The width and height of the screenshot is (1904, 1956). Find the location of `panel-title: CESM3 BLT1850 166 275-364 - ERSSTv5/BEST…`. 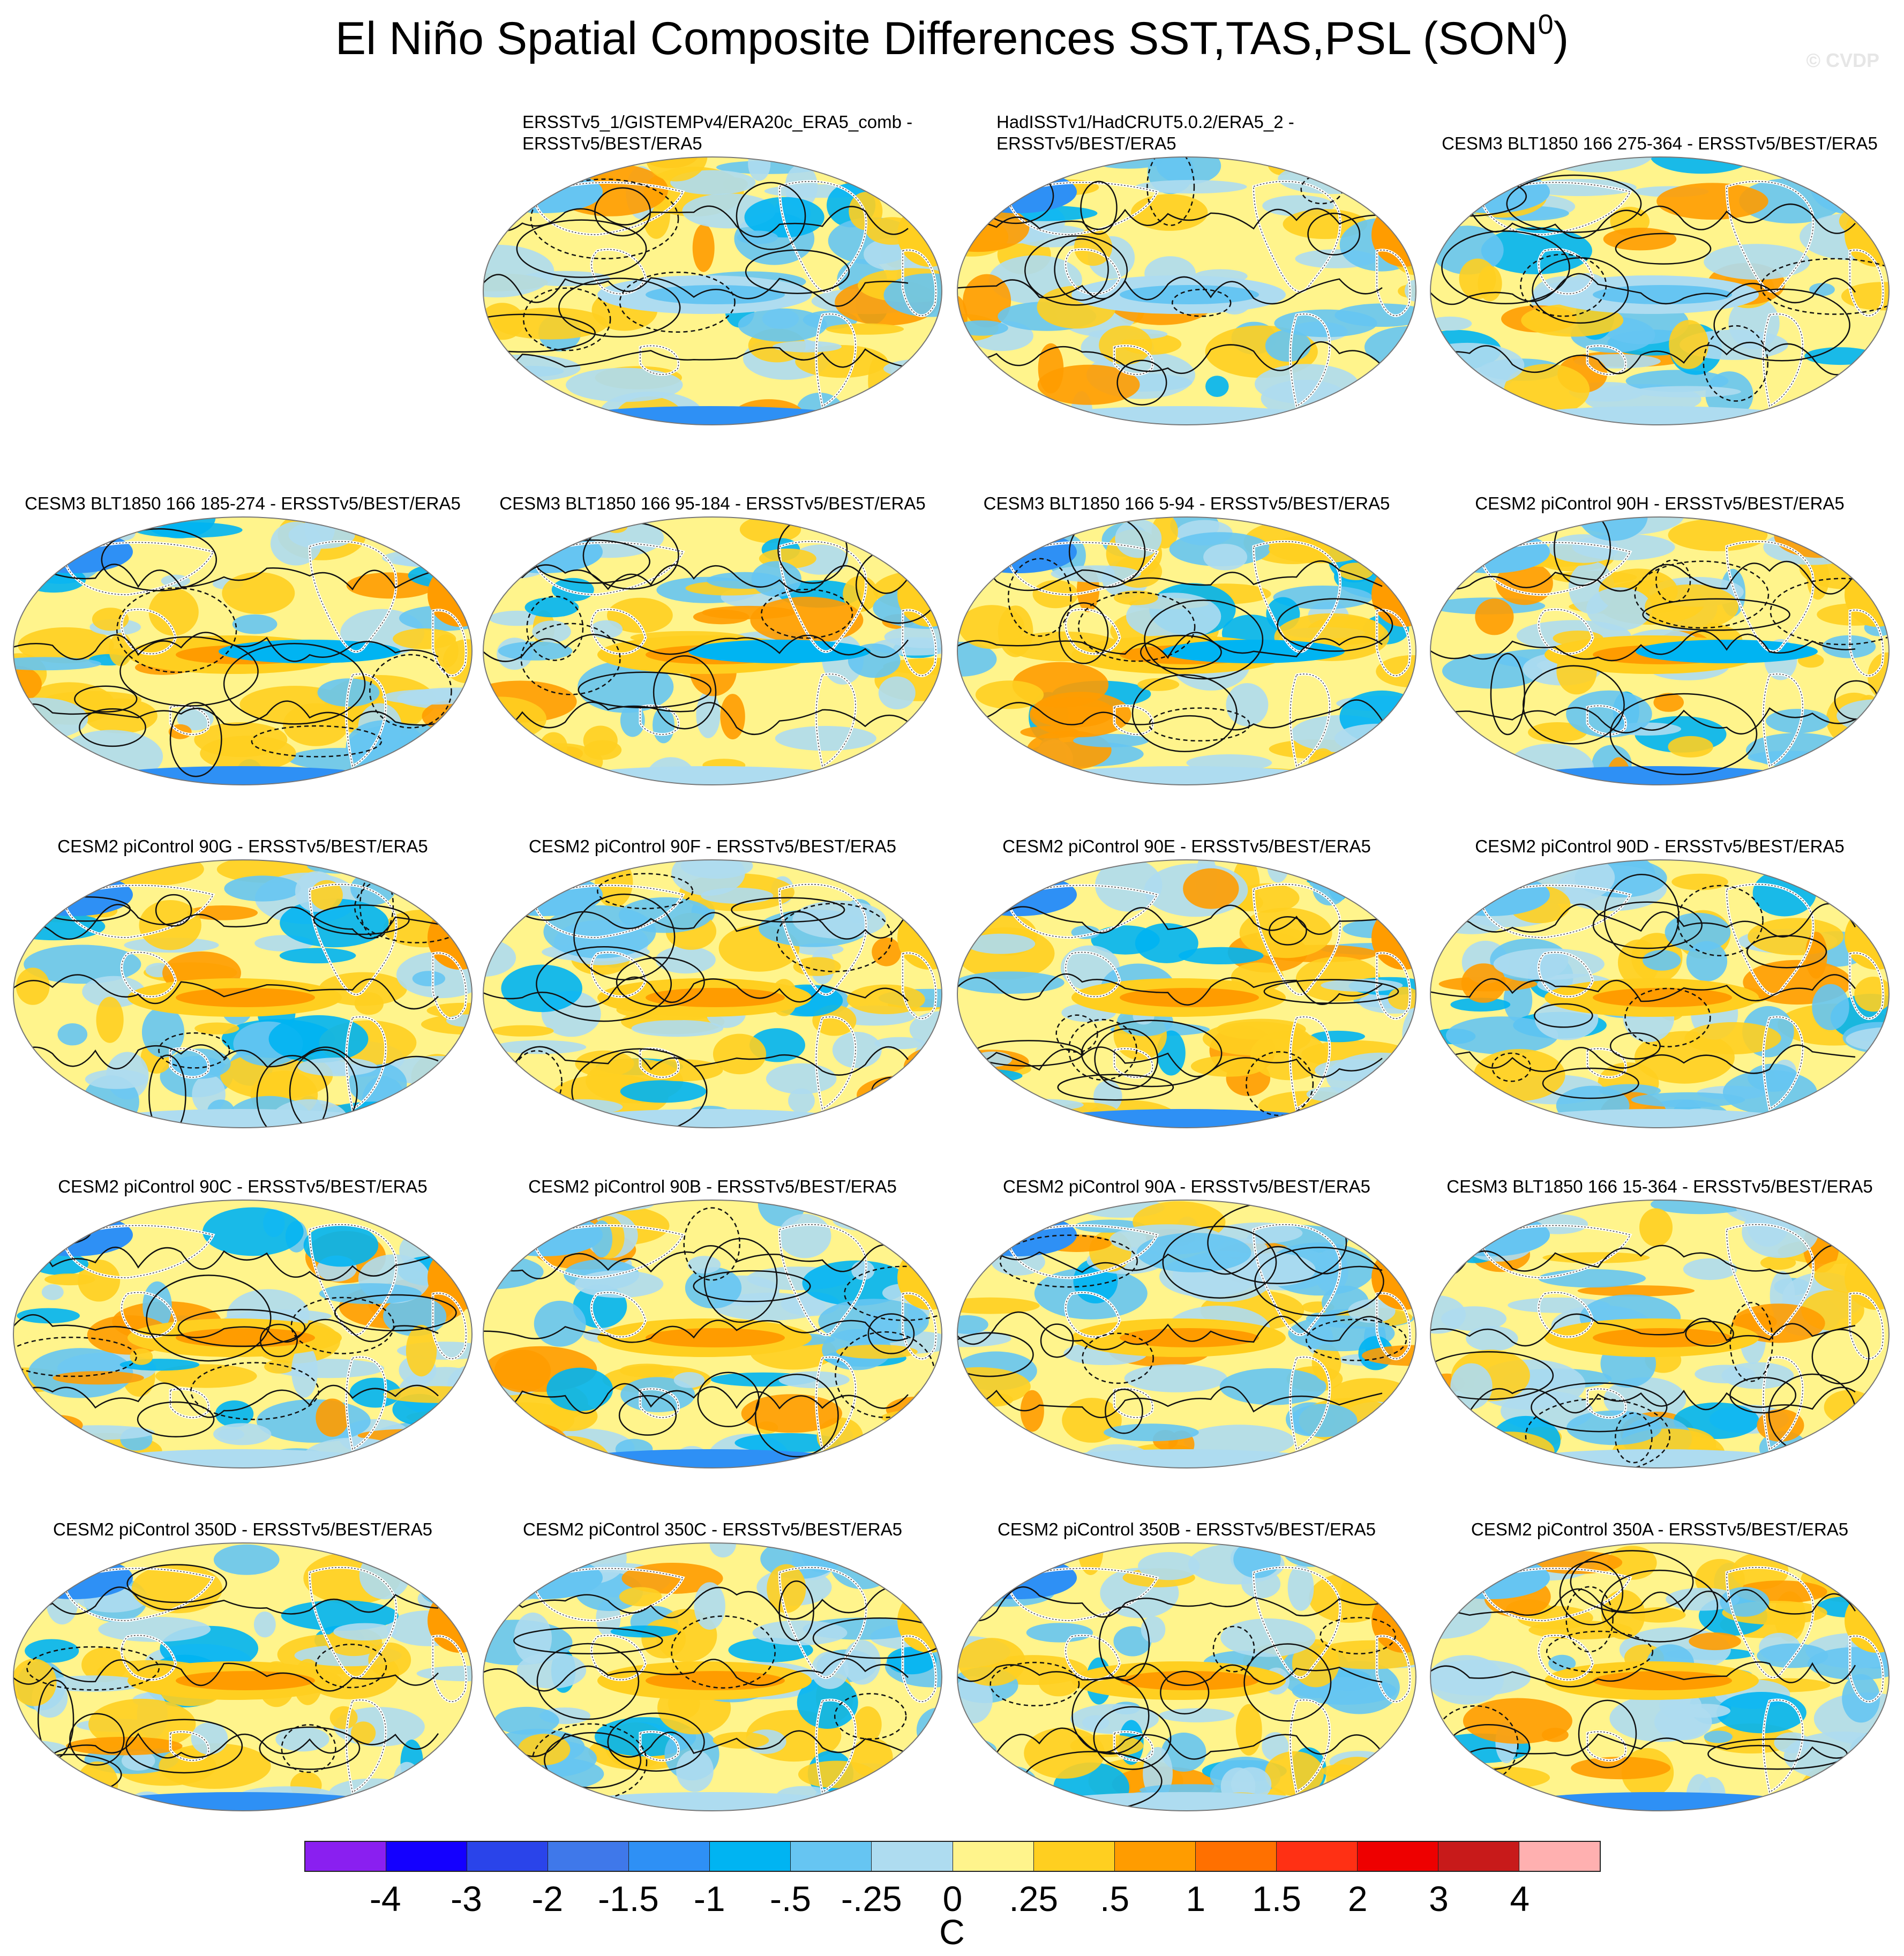

panel-title: CESM3 BLT1850 166 275-364 - ERSSTv5/BEST… is located at coordinates (1660, 143).